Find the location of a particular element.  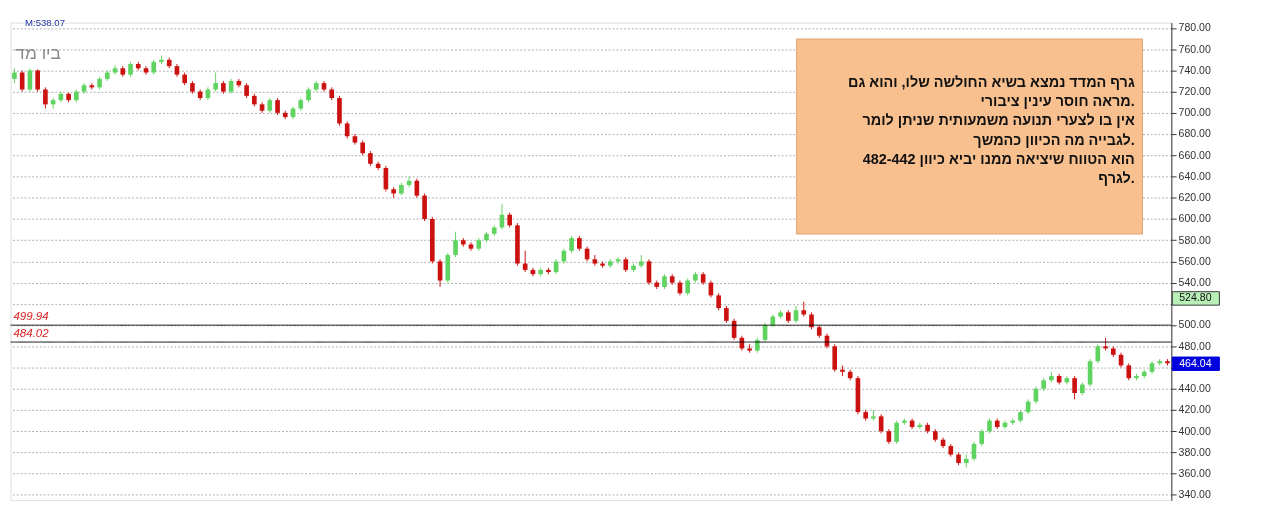

y-tick-label: 340.00 is located at coordinates (1194, 494).